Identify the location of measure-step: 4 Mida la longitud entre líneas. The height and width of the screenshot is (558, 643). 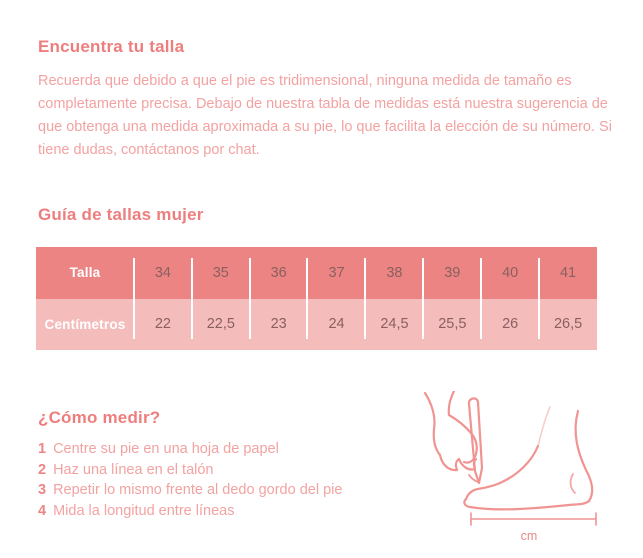
(190, 513).